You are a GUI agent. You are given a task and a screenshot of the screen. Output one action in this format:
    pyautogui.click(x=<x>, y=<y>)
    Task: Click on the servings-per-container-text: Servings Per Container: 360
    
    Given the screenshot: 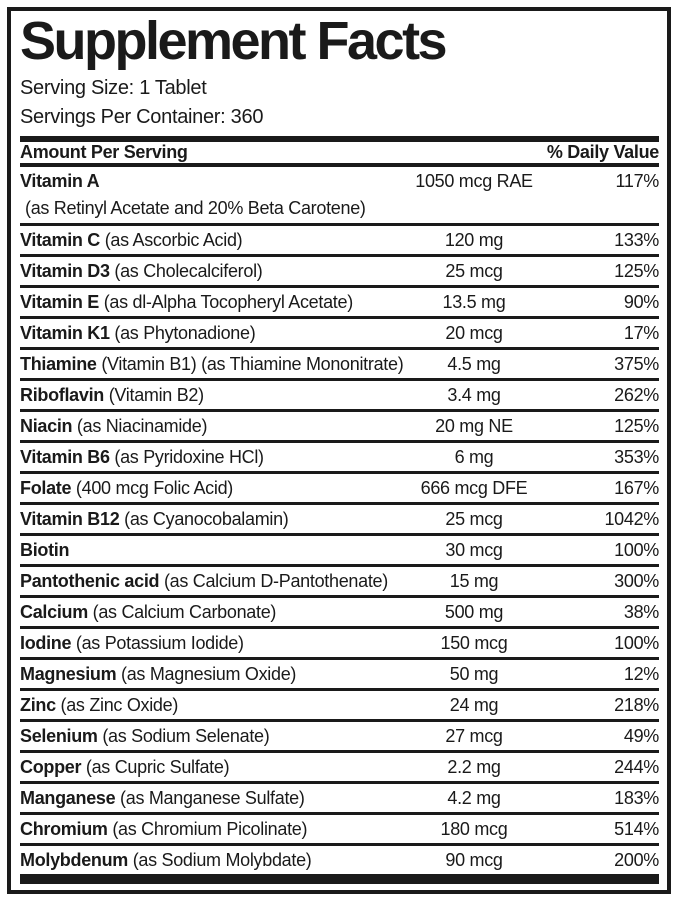 What is the action you would take?
    pyautogui.click(x=142, y=116)
    